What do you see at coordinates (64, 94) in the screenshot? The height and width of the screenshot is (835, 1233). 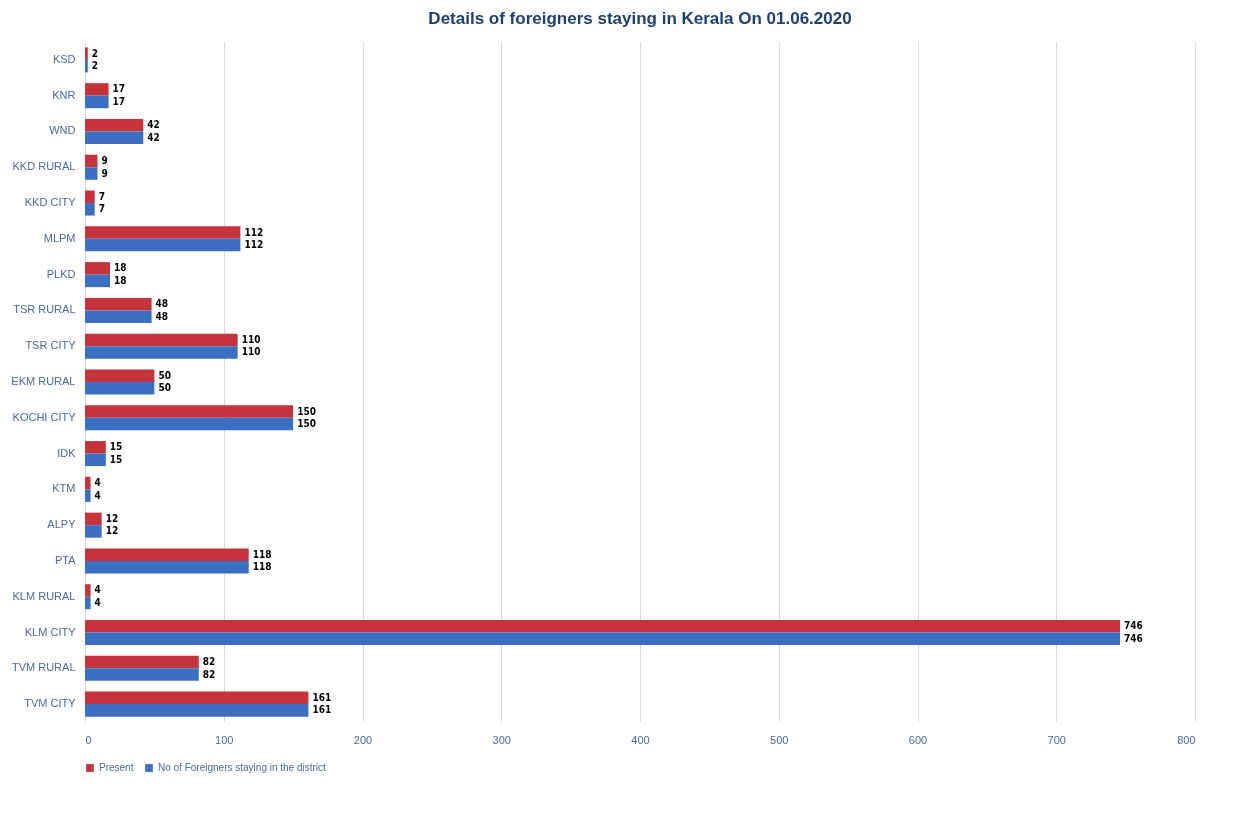 I see `y-tick-label: KNR` at bounding box center [64, 94].